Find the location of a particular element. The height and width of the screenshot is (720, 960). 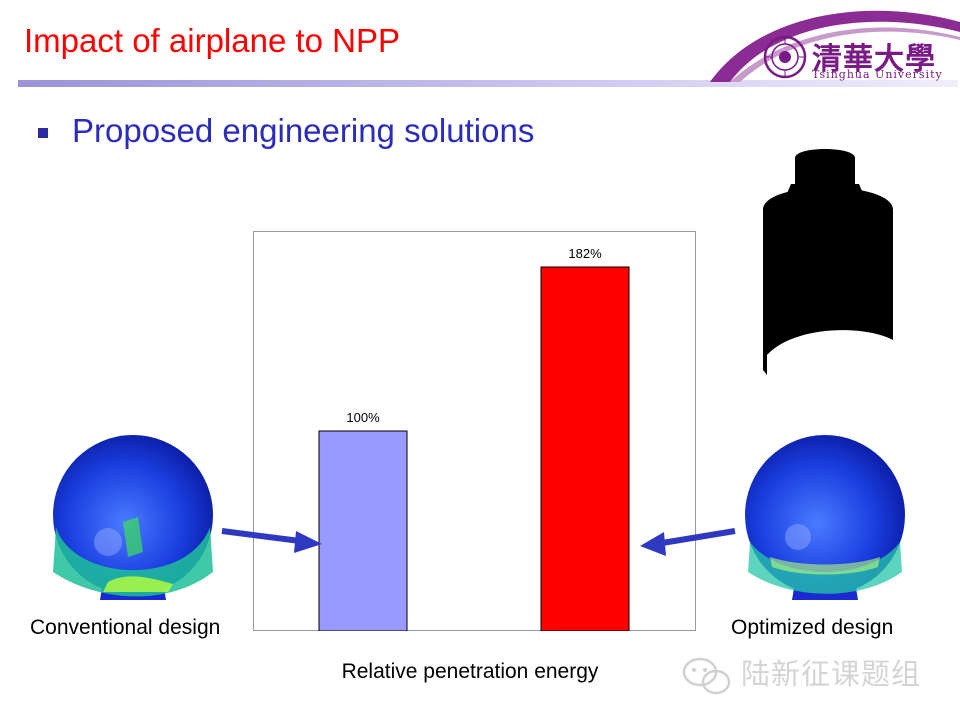

containment-cylinder-image is located at coordinates (828, 262).